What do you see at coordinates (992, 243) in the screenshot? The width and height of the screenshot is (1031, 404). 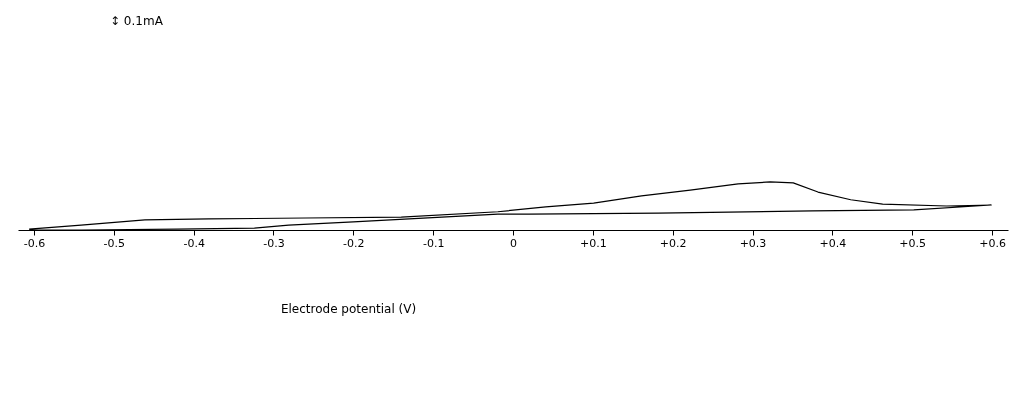 I see `x-tick-label: +0.6` at bounding box center [992, 243].